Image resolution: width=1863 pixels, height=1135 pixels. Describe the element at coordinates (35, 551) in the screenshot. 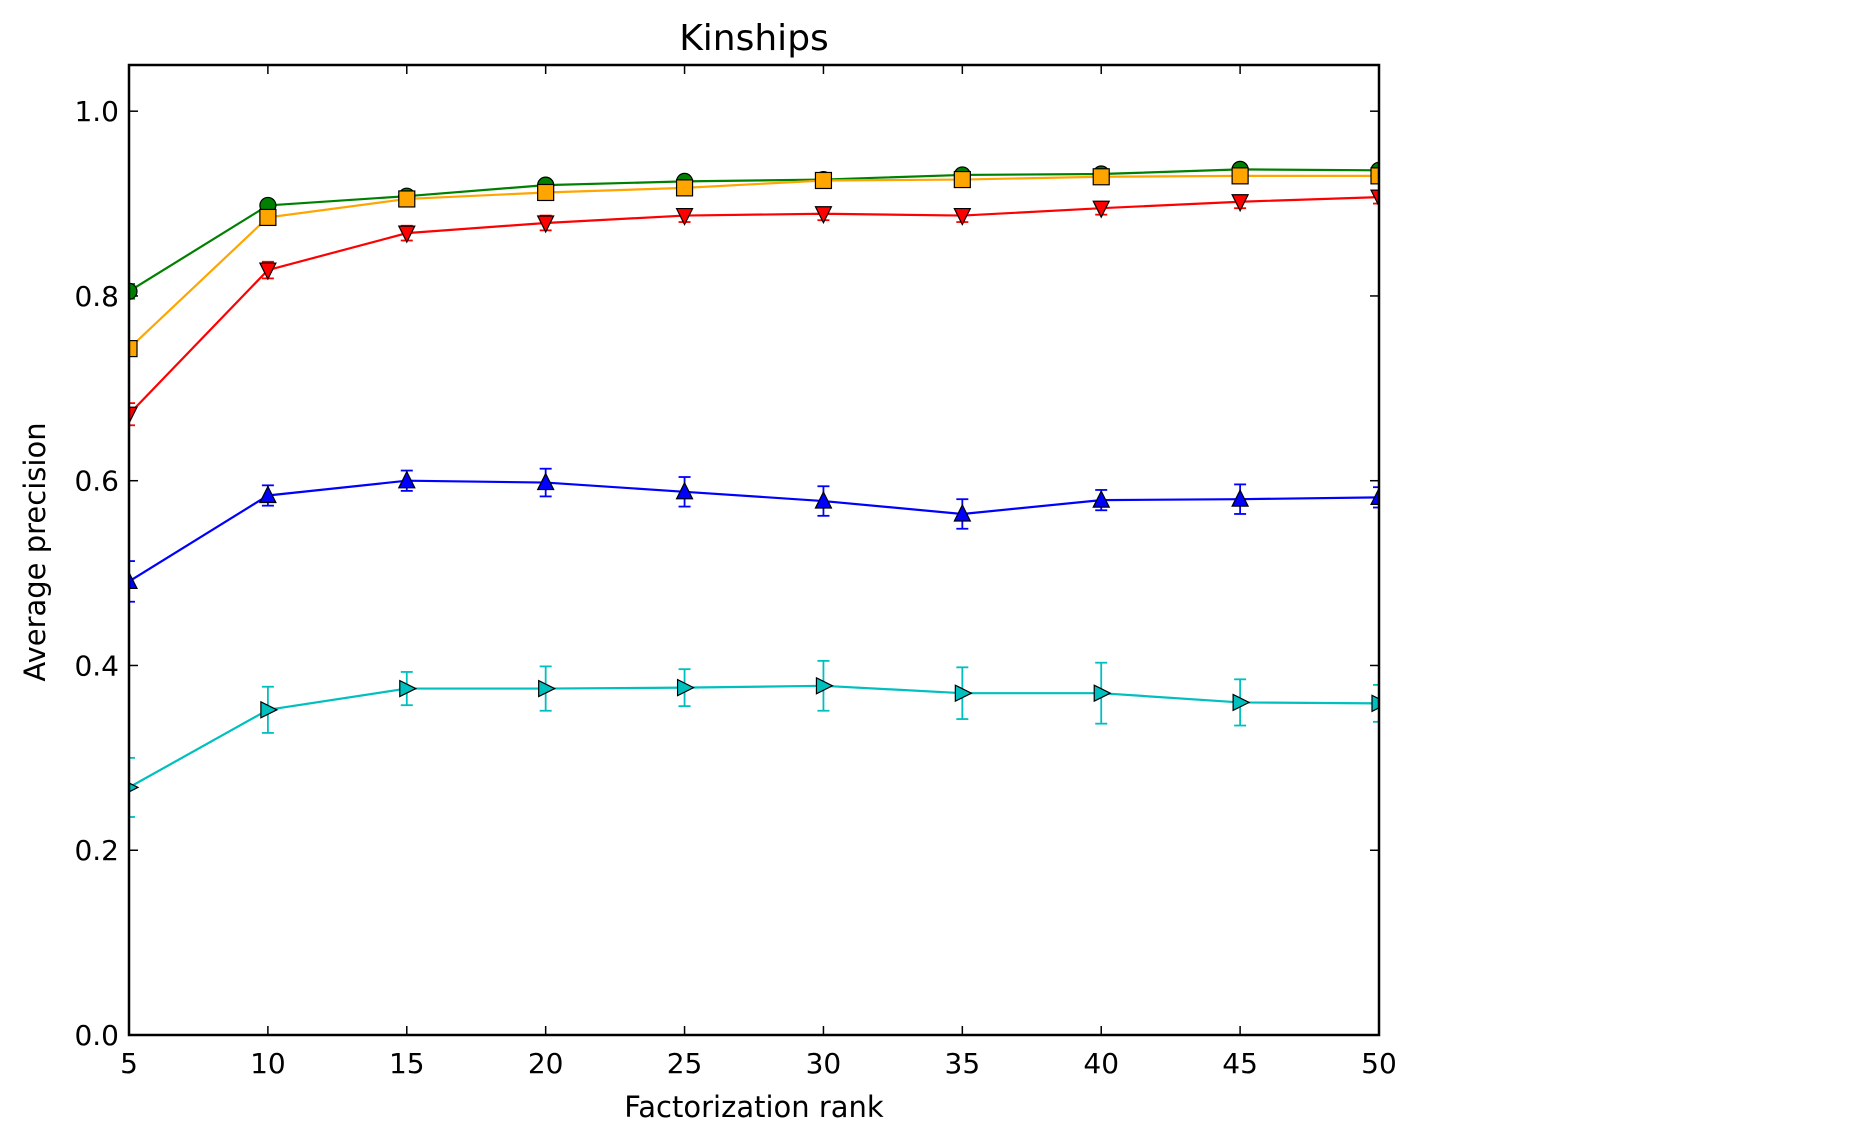

I see `y-axis-label: Average precision` at that location.